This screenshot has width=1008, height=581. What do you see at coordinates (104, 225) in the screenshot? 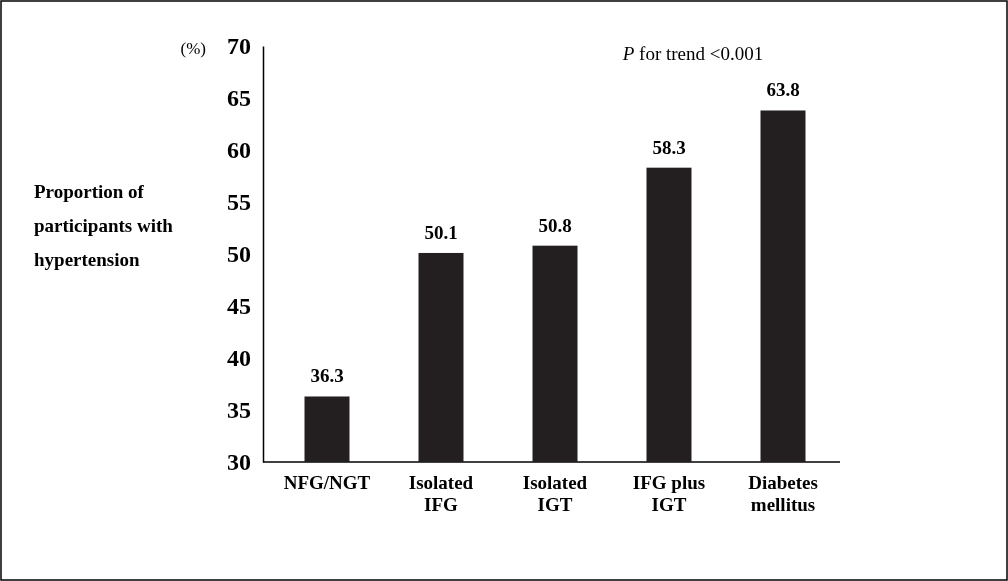
I see `y-axis-title: Proportion of participants with hypertension` at bounding box center [104, 225].